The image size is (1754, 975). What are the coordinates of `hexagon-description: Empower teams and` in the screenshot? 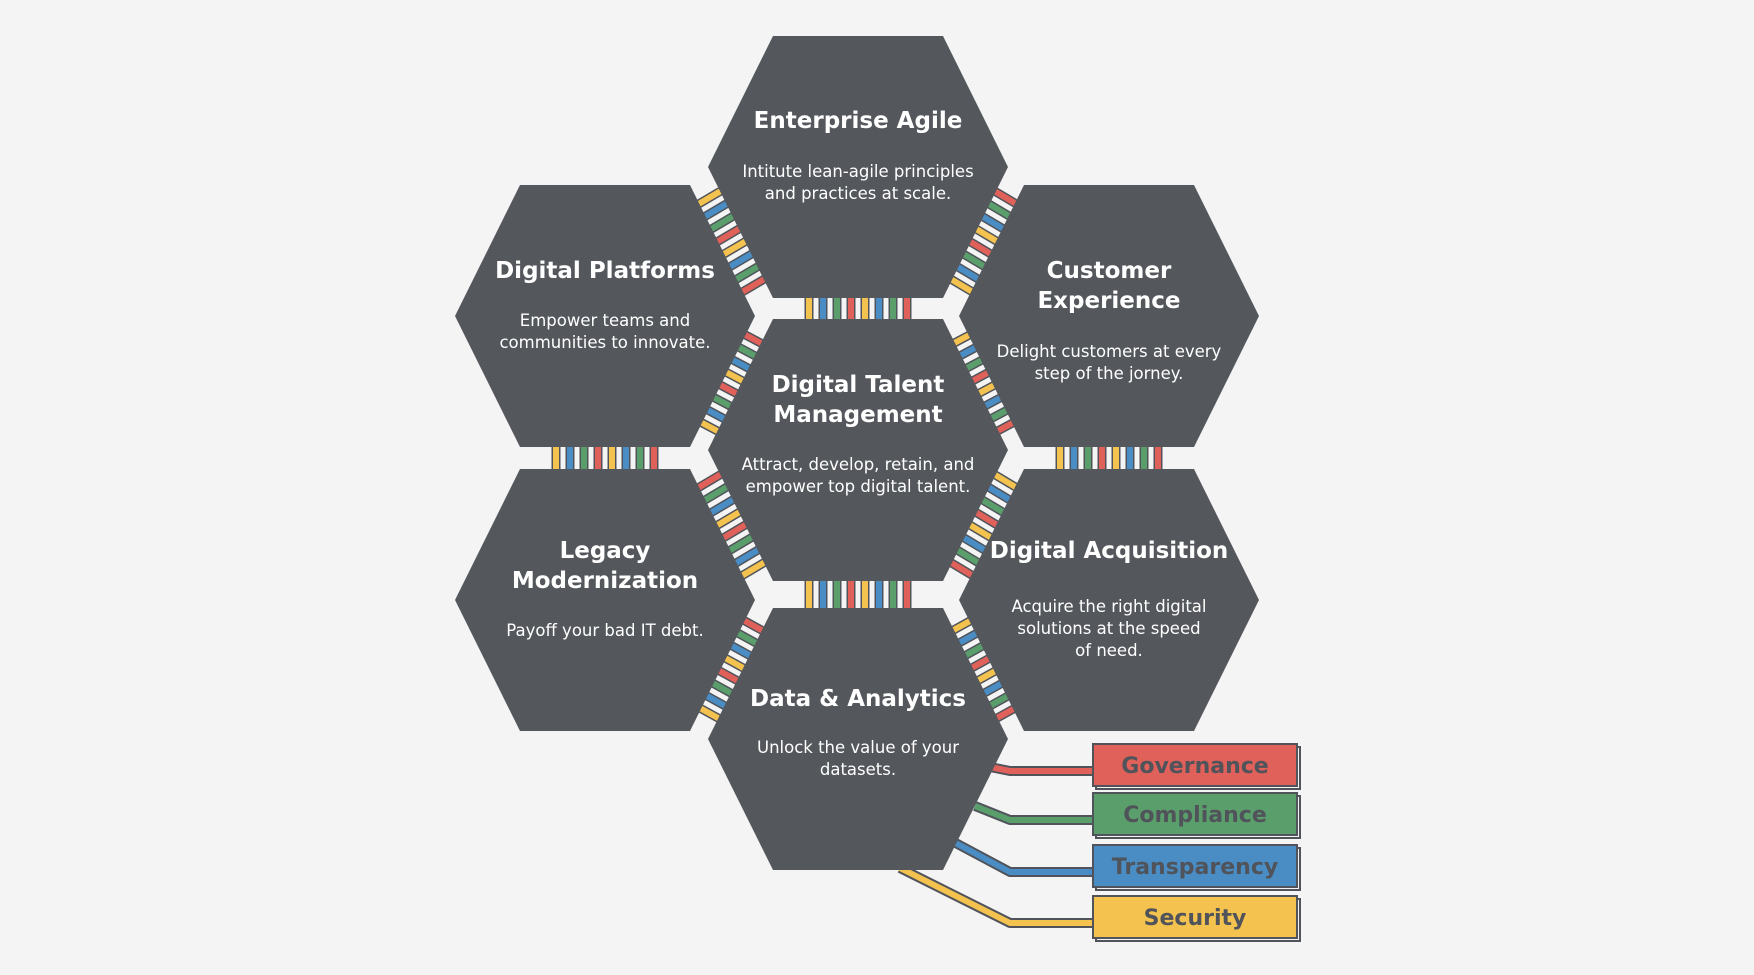 It's located at (605, 320).